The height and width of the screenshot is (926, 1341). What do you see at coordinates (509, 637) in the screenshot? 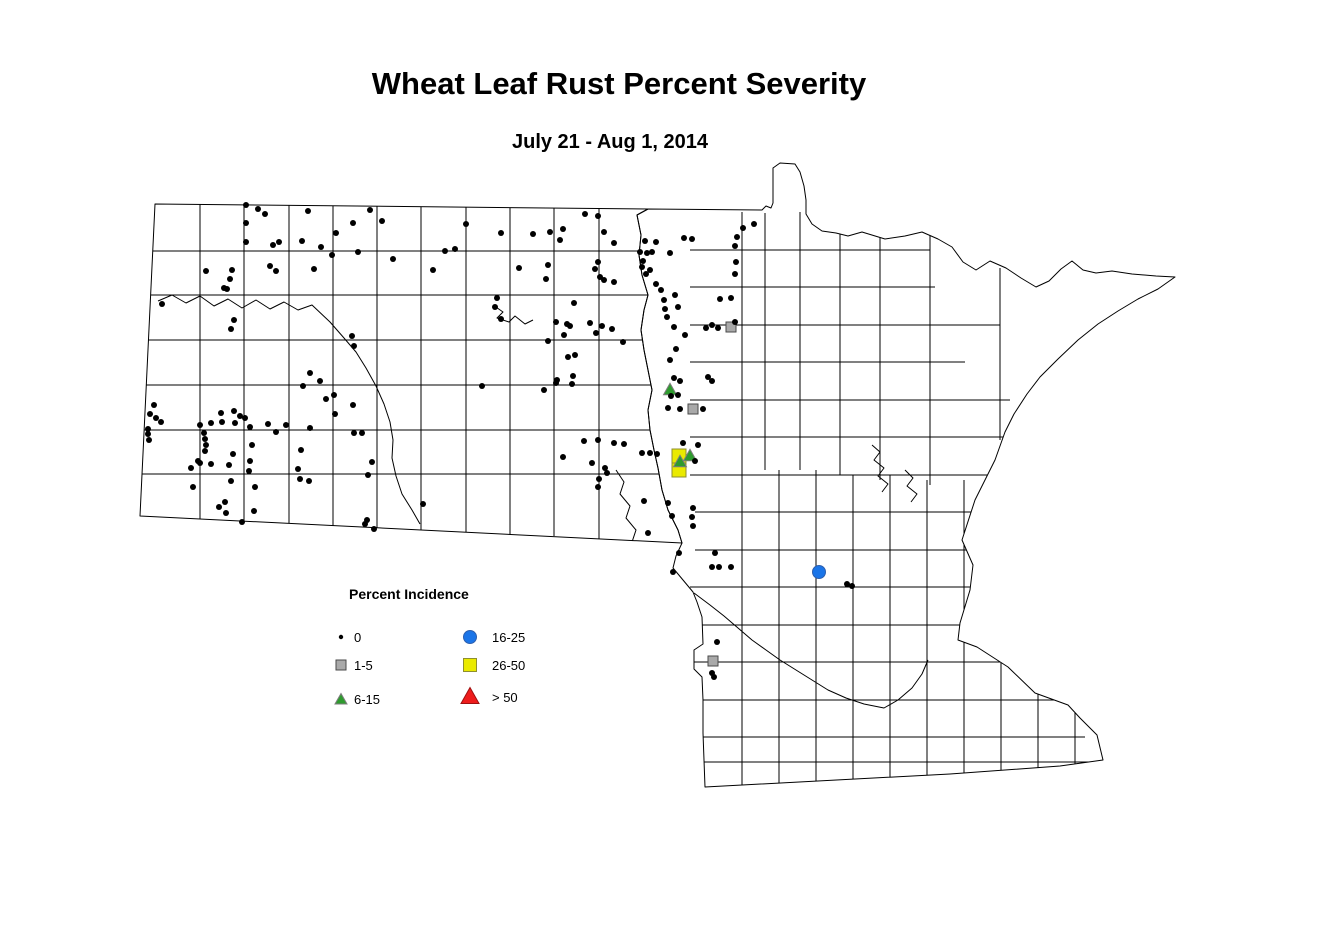
I see `legend-label-16-25: 16-25` at bounding box center [509, 637].